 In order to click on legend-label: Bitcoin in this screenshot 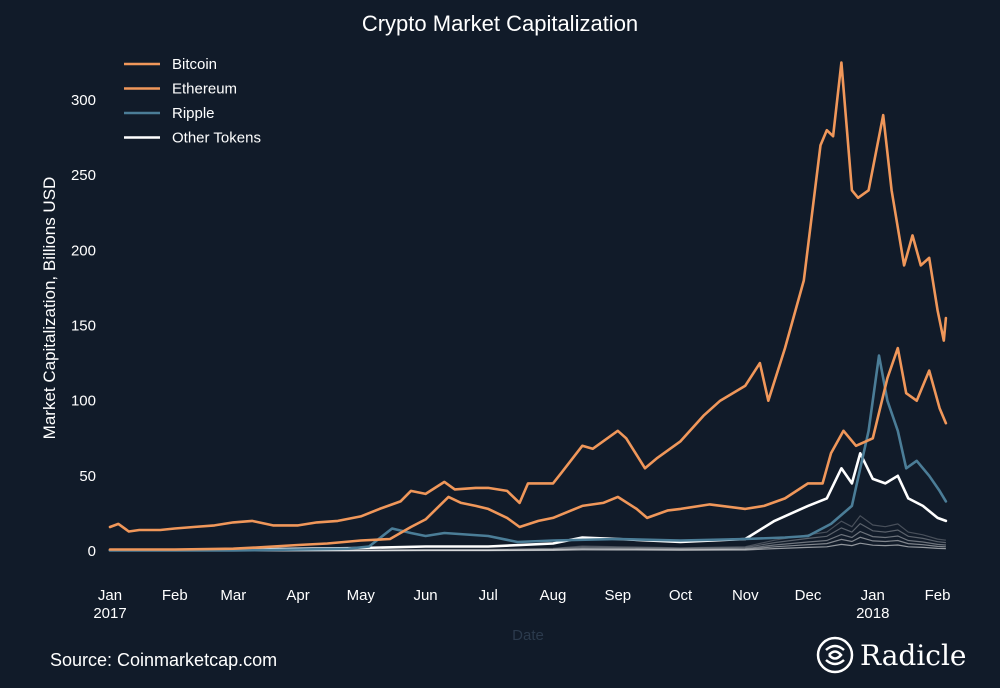, I will do `click(194, 64)`.